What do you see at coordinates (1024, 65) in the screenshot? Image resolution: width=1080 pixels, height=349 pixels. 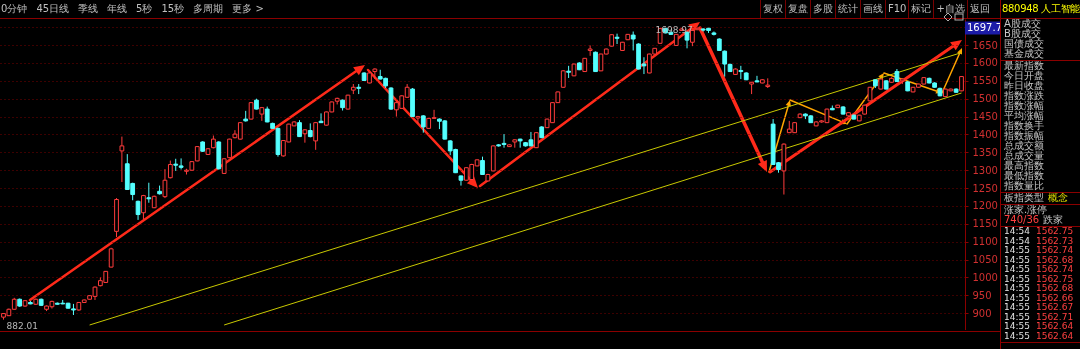 I see `text: 最新指数` at bounding box center [1024, 65].